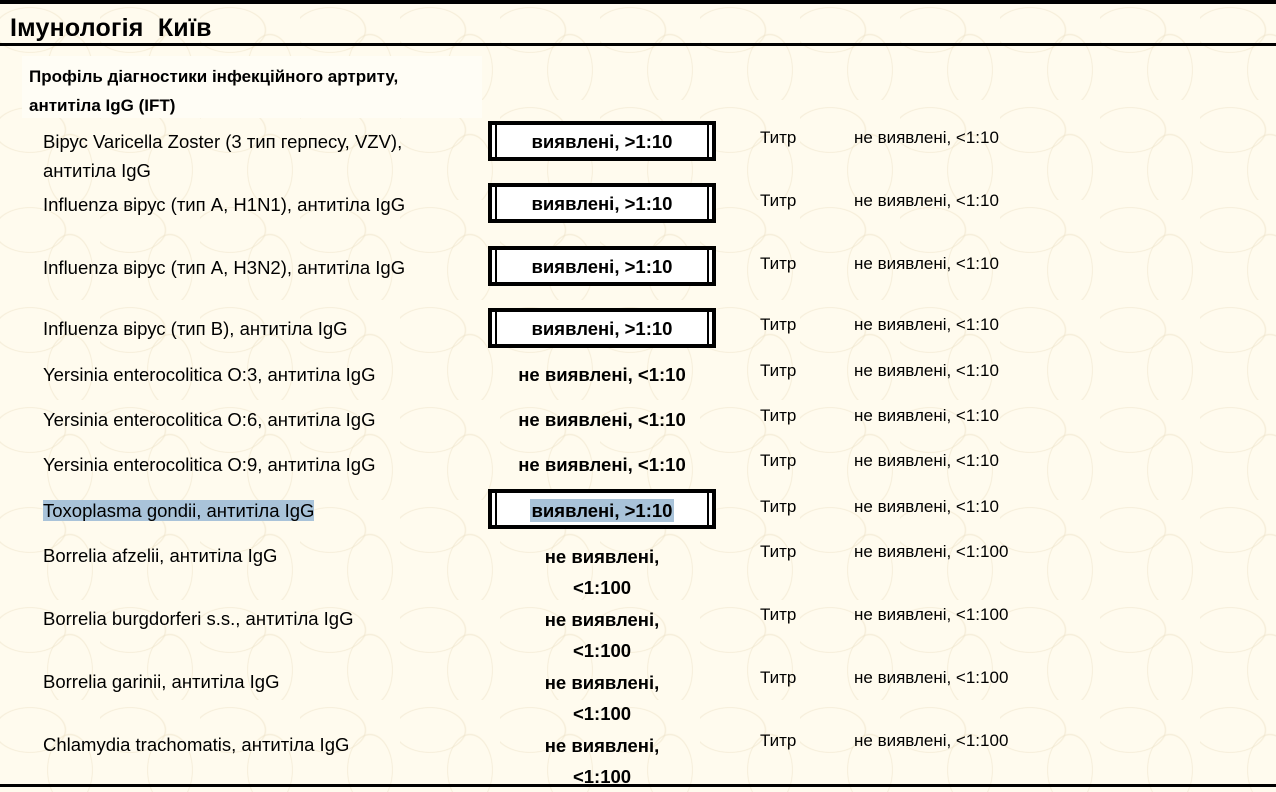 The width and height of the screenshot is (1276, 792). What do you see at coordinates (111, 28) in the screenshot?
I see `page-title: Імунологія Київ` at bounding box center [111, 28].